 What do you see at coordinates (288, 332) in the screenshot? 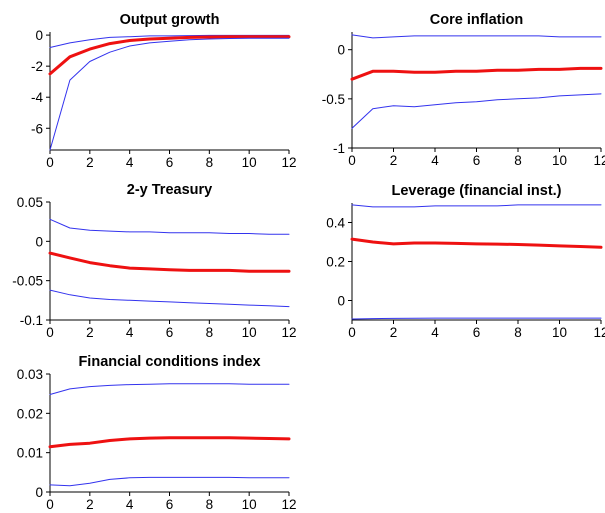
I see `treasury-2y-x-tick-label: 12` at bounding box center [288, 332].